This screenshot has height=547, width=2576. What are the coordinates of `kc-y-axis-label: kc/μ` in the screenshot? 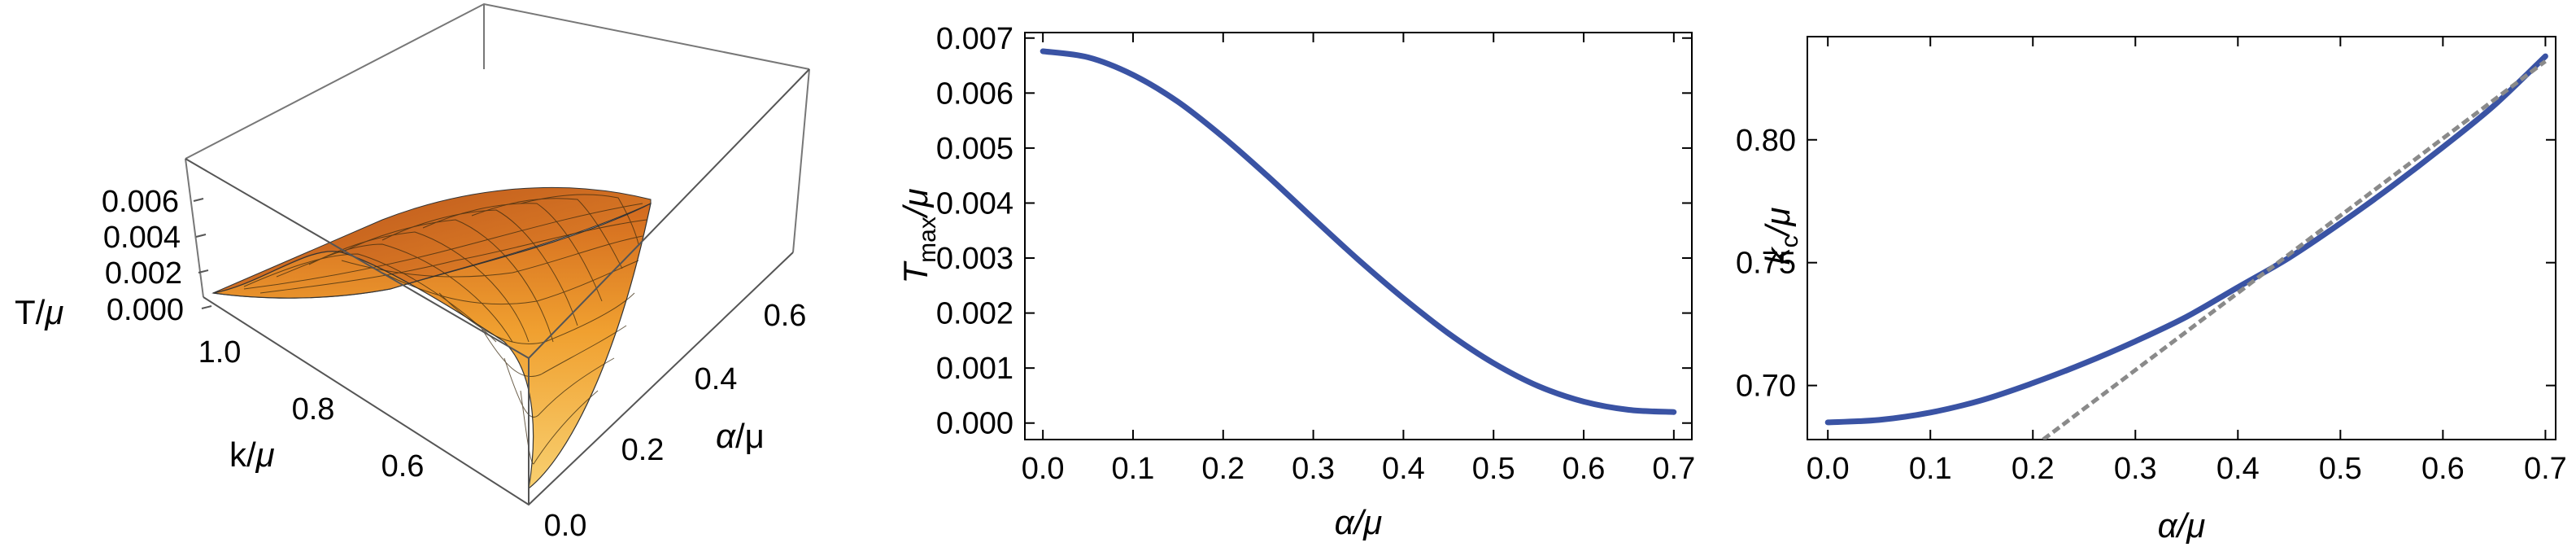 It's located at (1781, 236).